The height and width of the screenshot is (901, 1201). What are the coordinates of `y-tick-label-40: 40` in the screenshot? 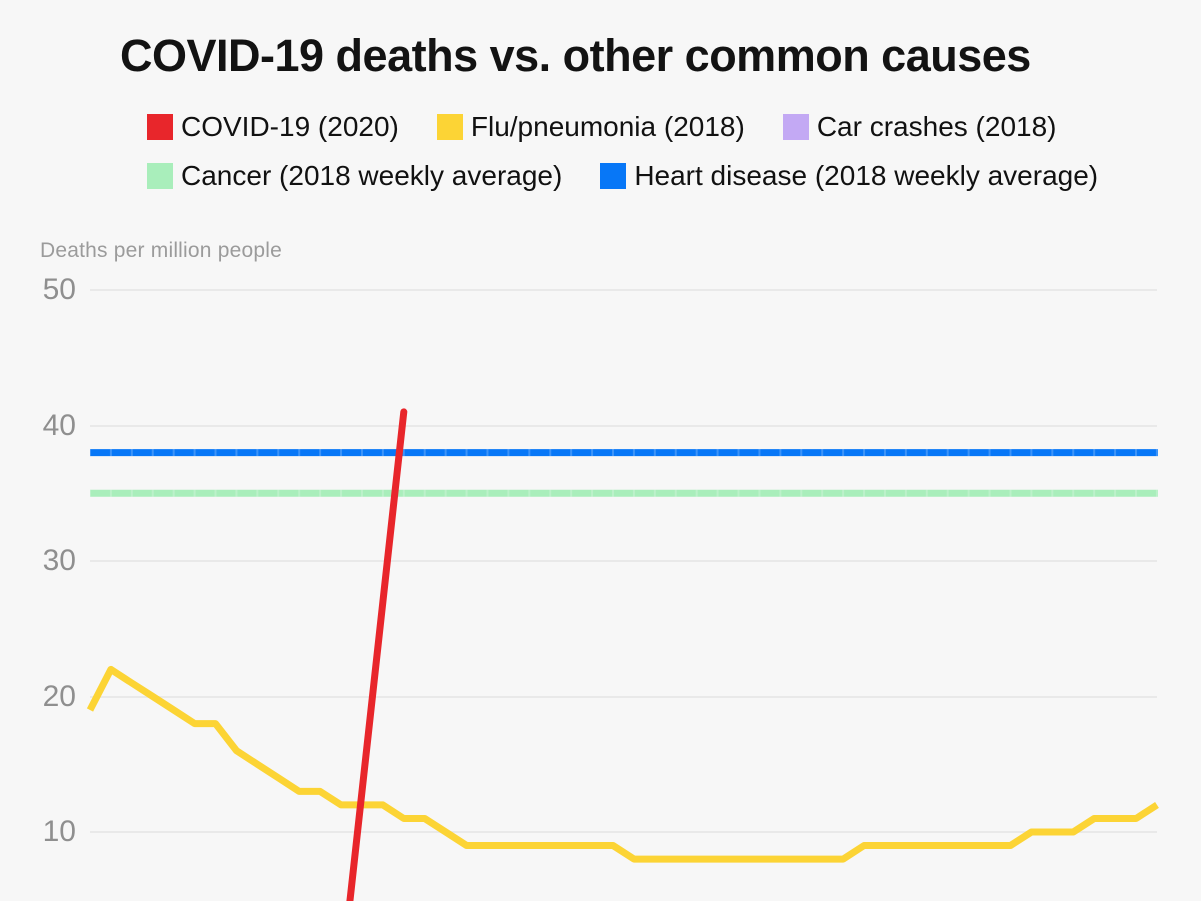 It's located at (59, 425).